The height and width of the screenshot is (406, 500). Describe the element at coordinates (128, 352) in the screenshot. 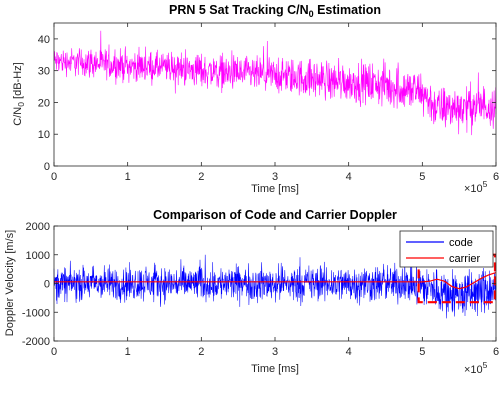

I see `doppler-x-tick-label: 1` at that location.